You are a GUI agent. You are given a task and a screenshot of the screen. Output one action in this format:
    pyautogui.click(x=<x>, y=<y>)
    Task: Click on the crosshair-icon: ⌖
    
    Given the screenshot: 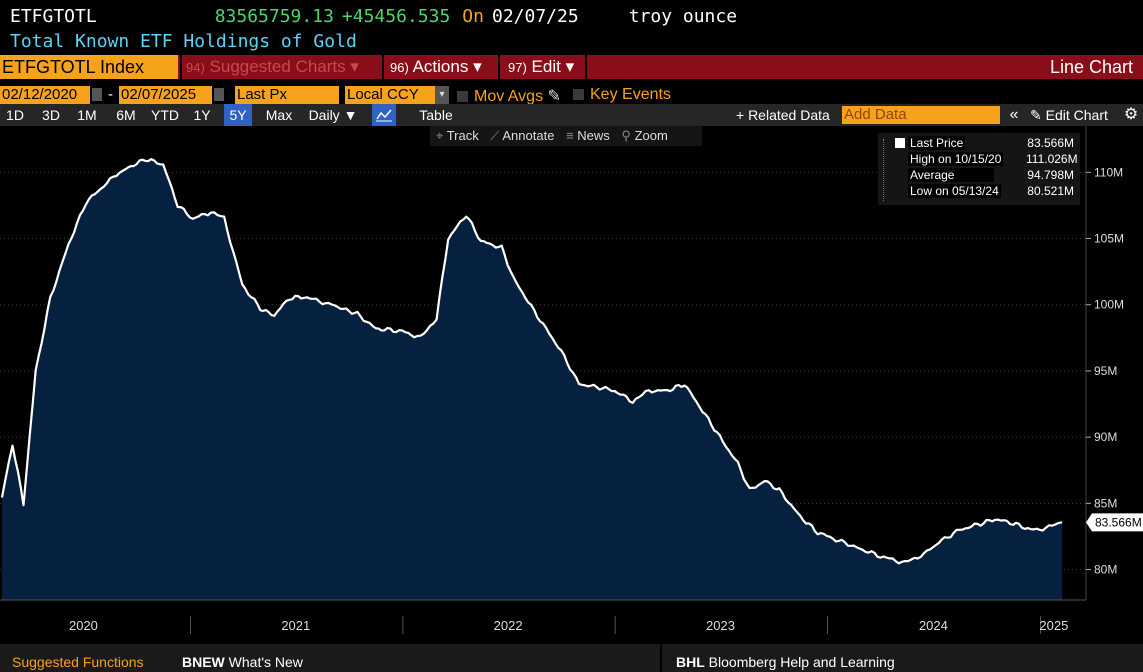 What is the action you would take?
    pyautogui.click(x=440, y=135)
    